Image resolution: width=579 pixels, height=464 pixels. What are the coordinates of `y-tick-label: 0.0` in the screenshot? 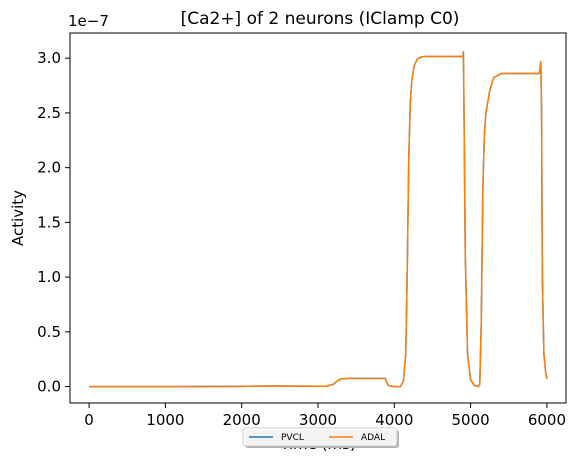 It's located at (49, 387).